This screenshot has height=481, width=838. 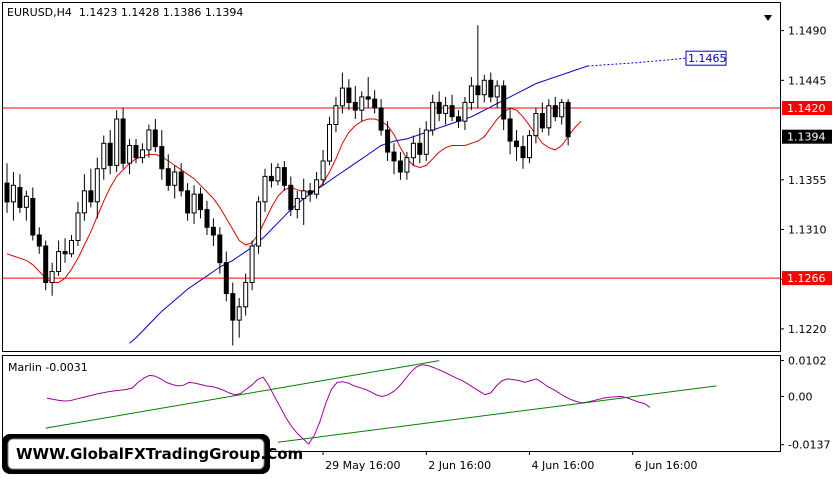 What do you see at coordinates (768, 18) in the screenshot?
I see `triangle-down-icon` at bounding box center [768, 18].